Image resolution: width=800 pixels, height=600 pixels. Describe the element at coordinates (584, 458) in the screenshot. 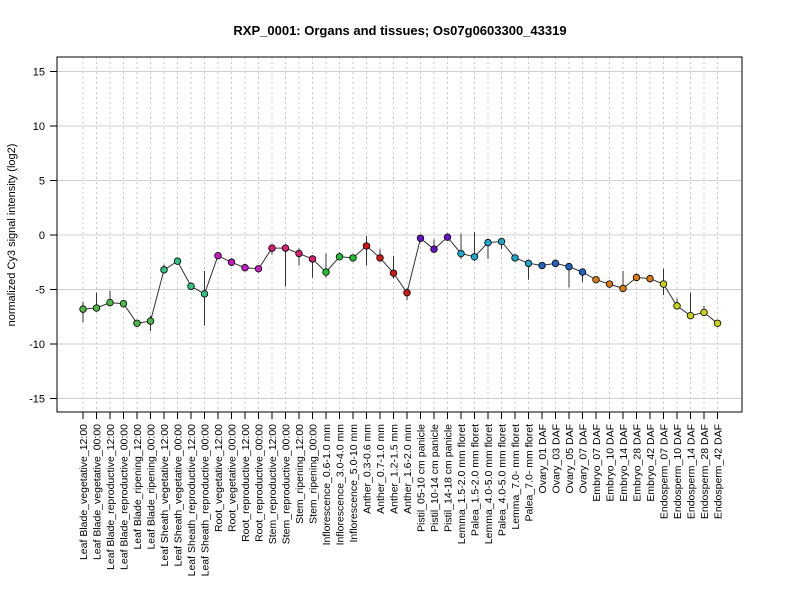

I see `x-tick-label: Ovary_07 DAF` at that location.